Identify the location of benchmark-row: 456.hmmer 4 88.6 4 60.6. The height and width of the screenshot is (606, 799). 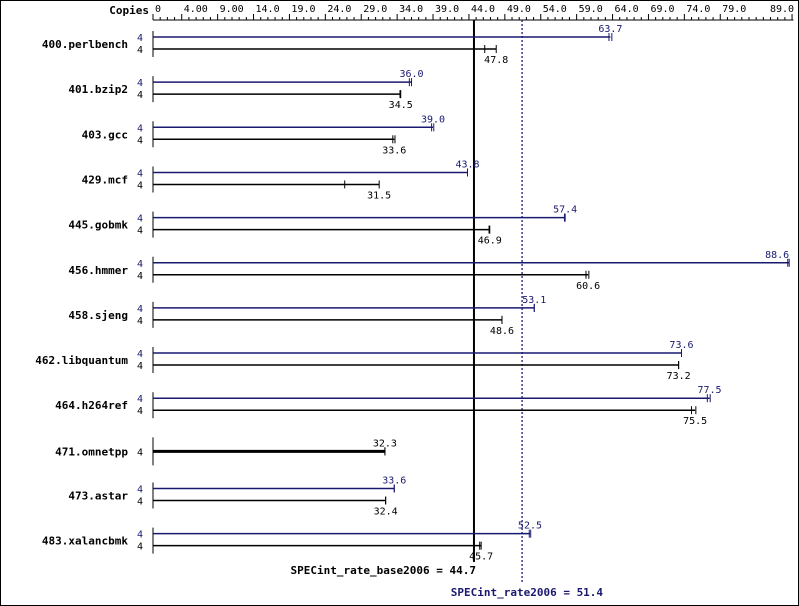
(429, 271).